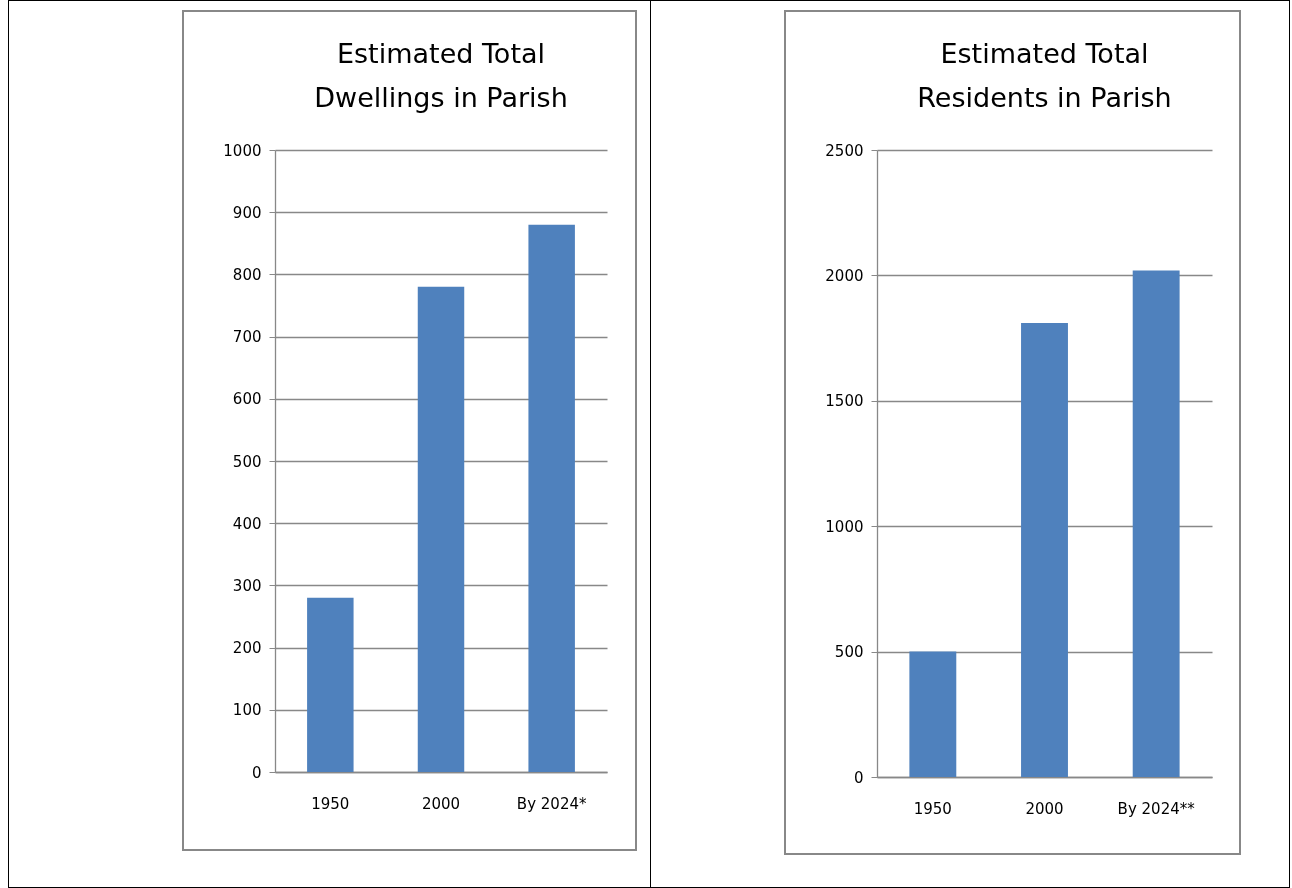 This screenshot has width=1292, height=888. Describe the element at coordinates (247, 523) in the screenshot. I see `y-tick-label: 400` at that location.